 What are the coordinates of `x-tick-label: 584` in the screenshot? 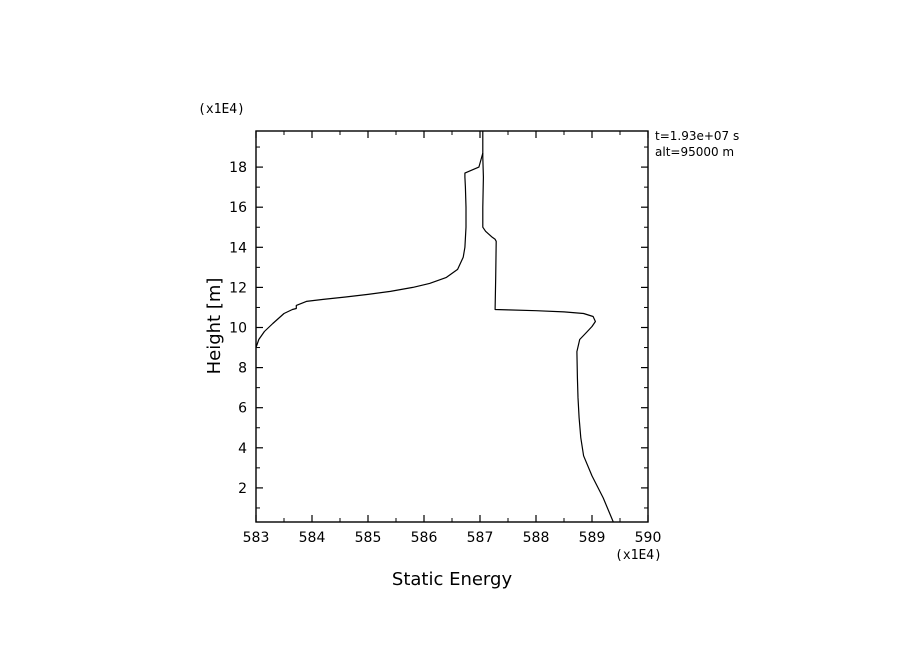 It's located at (312, 538).